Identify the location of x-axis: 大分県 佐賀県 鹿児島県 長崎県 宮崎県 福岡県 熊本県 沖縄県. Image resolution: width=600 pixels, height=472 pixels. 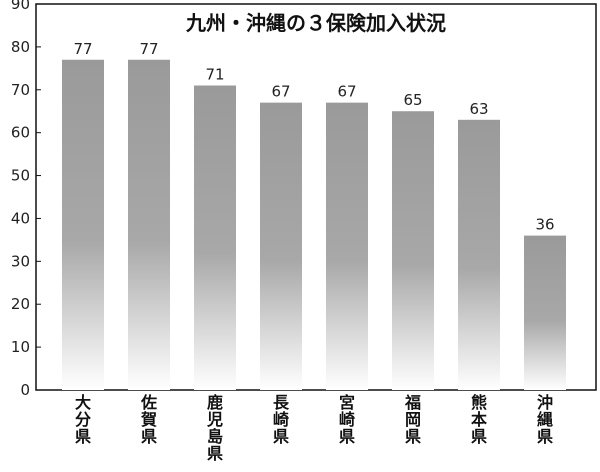
(314, 428).